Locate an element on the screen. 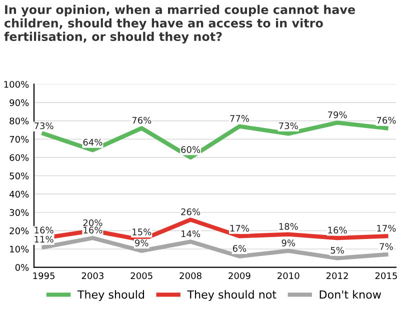  data-label: 60% is located at coordinates (190, 149).